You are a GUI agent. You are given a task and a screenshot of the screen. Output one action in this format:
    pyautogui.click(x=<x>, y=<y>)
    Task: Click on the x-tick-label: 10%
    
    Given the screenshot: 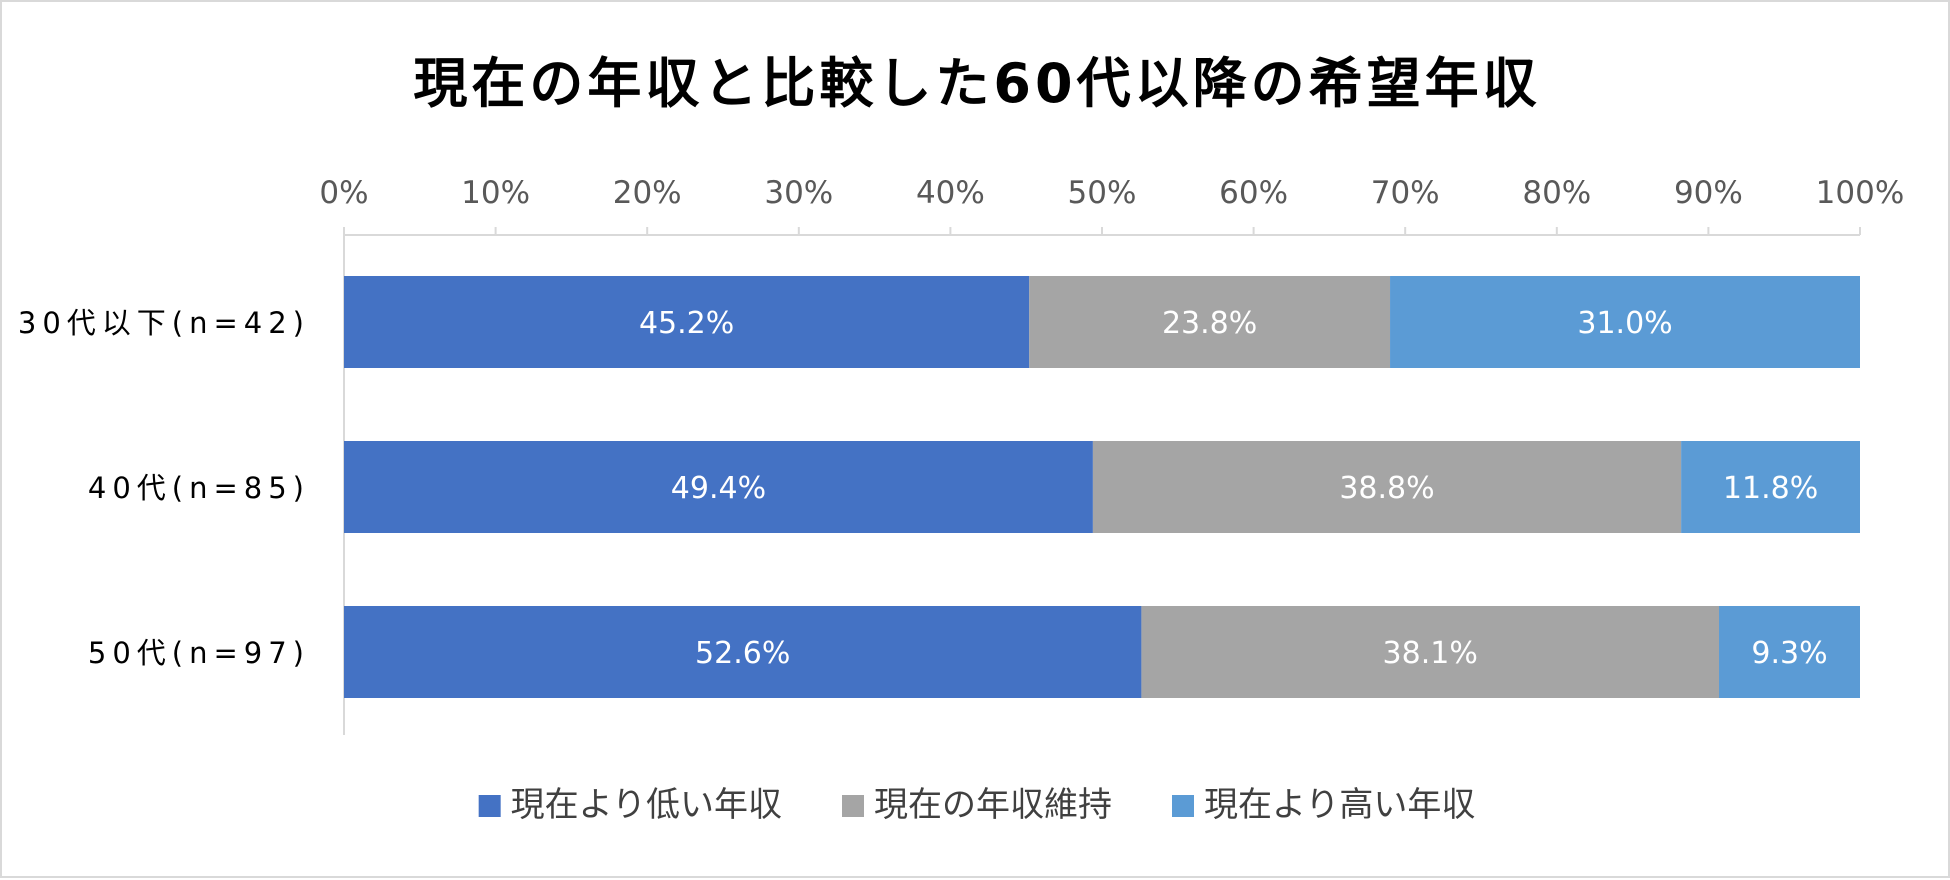 What is the action you would take?
    pyautogui.click(x=495, y=193)
    